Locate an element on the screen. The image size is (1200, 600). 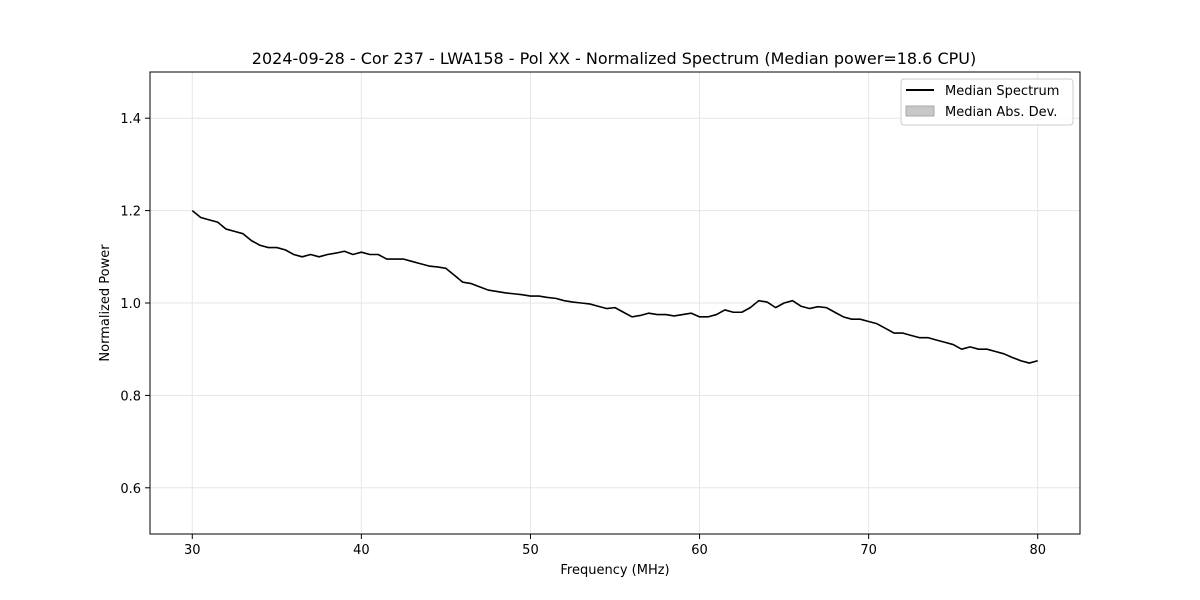
y-tick-label: 1.0 is located at coordinates (130, 304).